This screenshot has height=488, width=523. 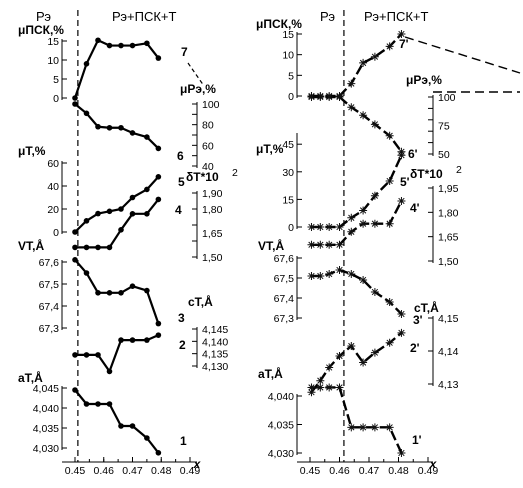 What do you see at coordinates (200, 301) in the screenshot?
I see `left-c_t-axis-title: cТ,Å` at bounding box center [200, 301].